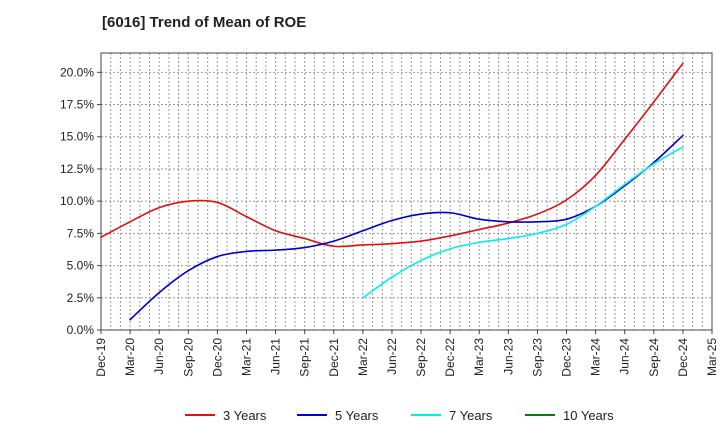 The height and width of the screenshot is (440, 720). What do you see at coordinates (712, 357) in the screenshot?
I see `x-tick-label: Mar-25` at bounding box center [712, 357].